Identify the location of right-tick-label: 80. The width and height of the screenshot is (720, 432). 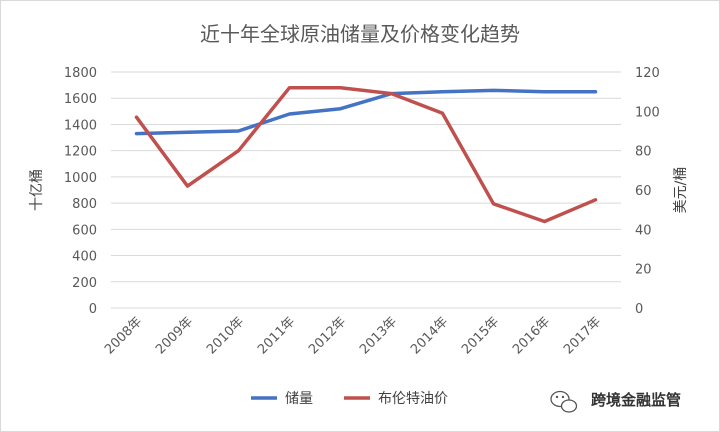
(643, 152).